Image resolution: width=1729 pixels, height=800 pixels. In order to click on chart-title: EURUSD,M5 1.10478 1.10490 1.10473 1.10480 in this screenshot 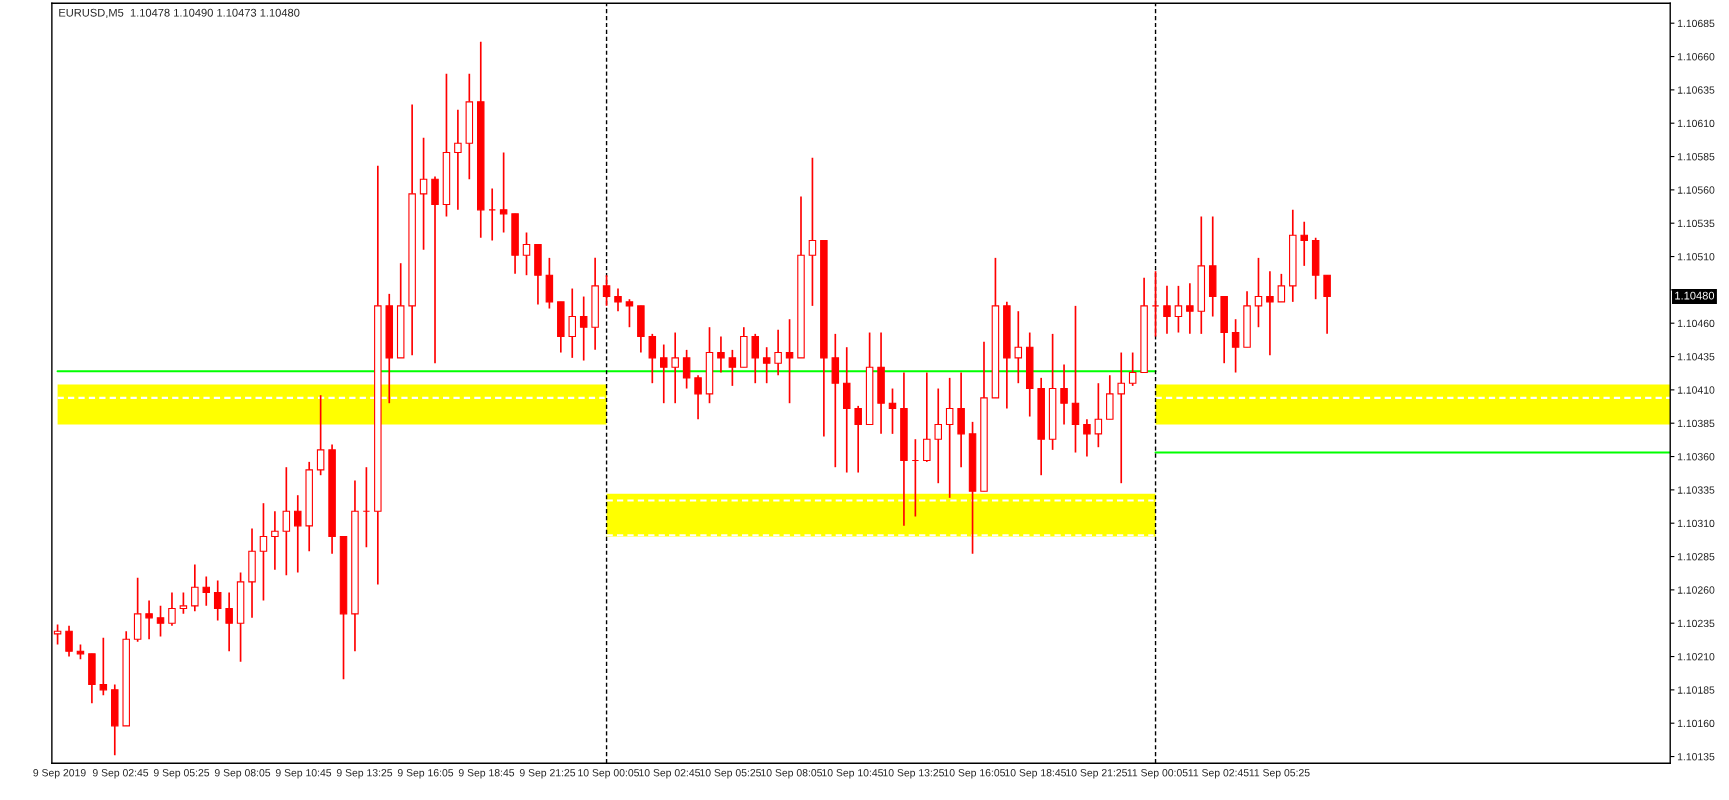, I will do `click(179, 13)`.